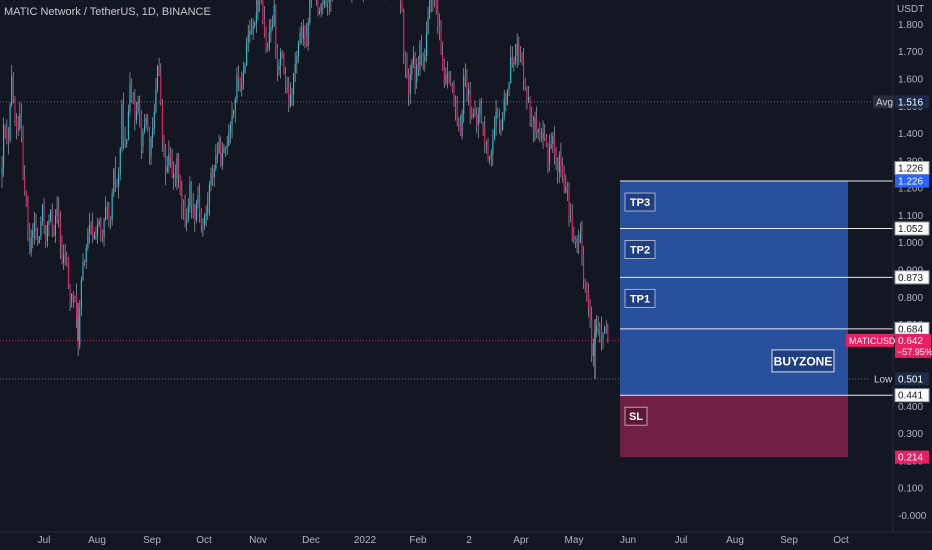 Image resolution: width=932 pixels, height=550 pixels. I want to click on zone-label-tp1: TP1, so click(640, 299).